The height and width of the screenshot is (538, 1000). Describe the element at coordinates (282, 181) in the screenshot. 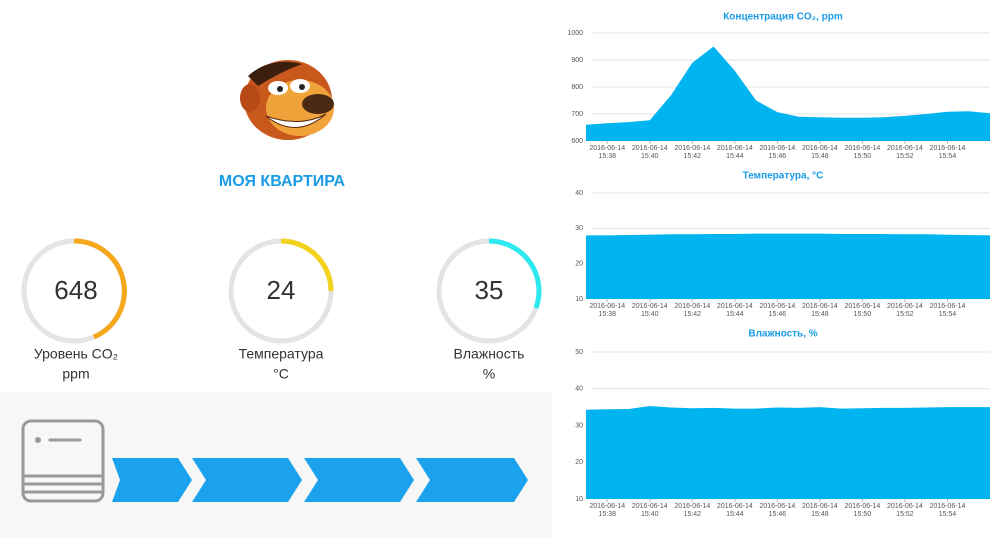

I see `home-title: МОЯ КВАРТИРА` at that location.